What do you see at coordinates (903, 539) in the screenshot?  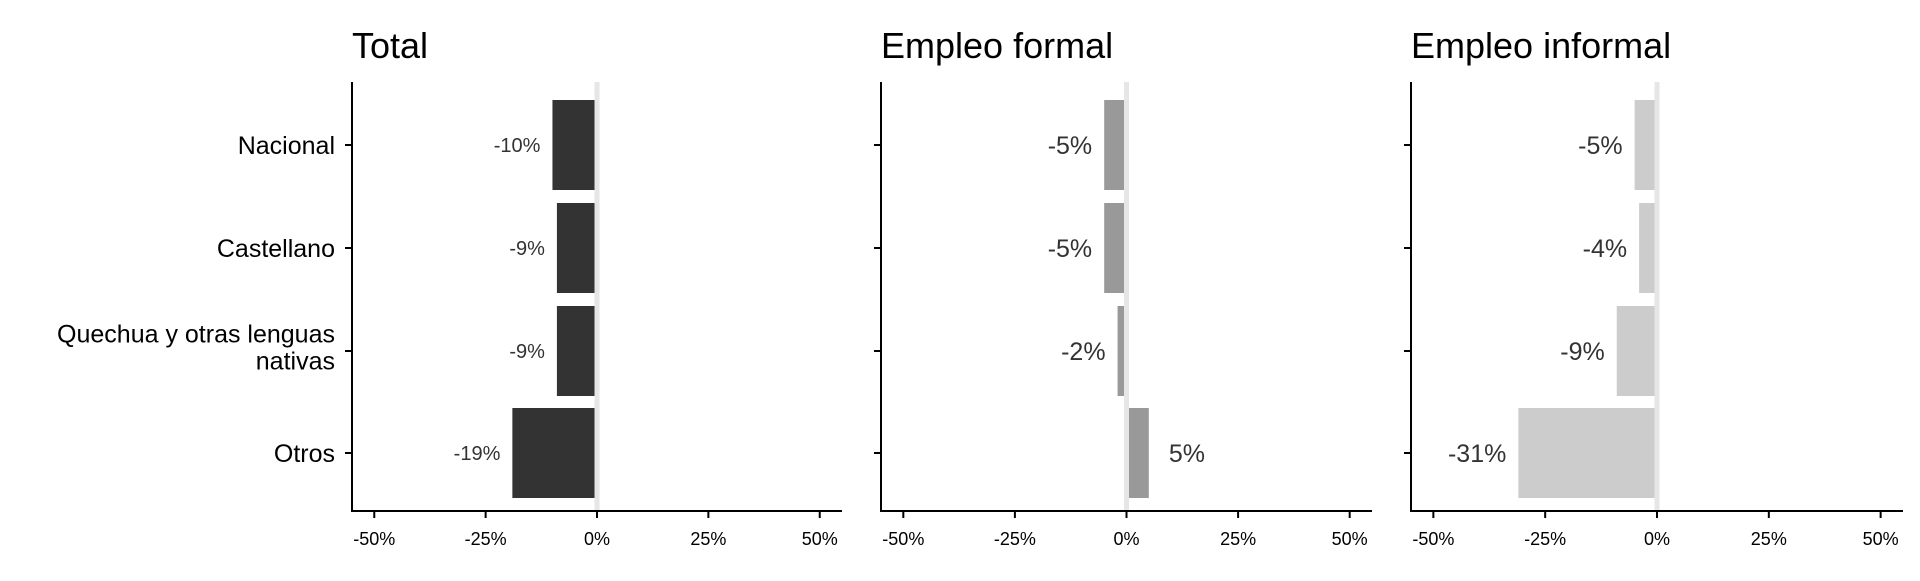 I see `empleo-formal-x-tick-label: -50%` at bounding box center [903, 539].